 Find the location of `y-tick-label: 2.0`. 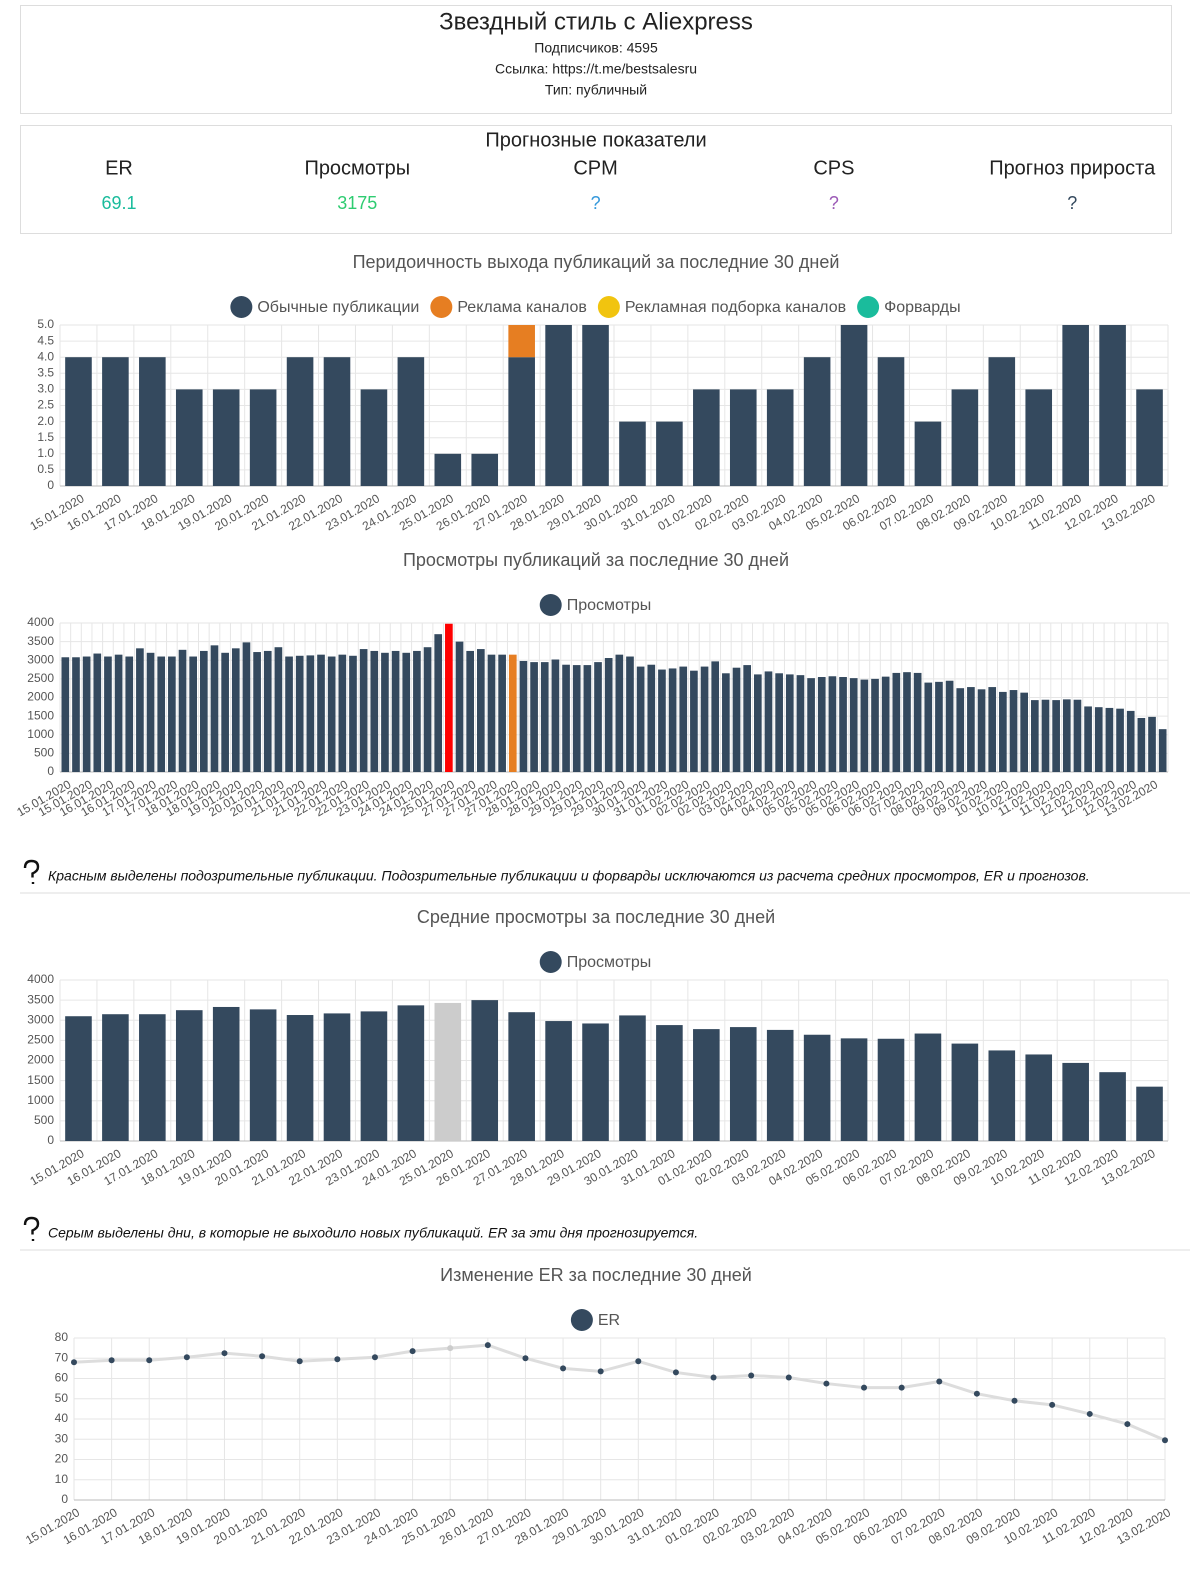

y-tick-label: 2.0 is located at coordinates (45, 421).